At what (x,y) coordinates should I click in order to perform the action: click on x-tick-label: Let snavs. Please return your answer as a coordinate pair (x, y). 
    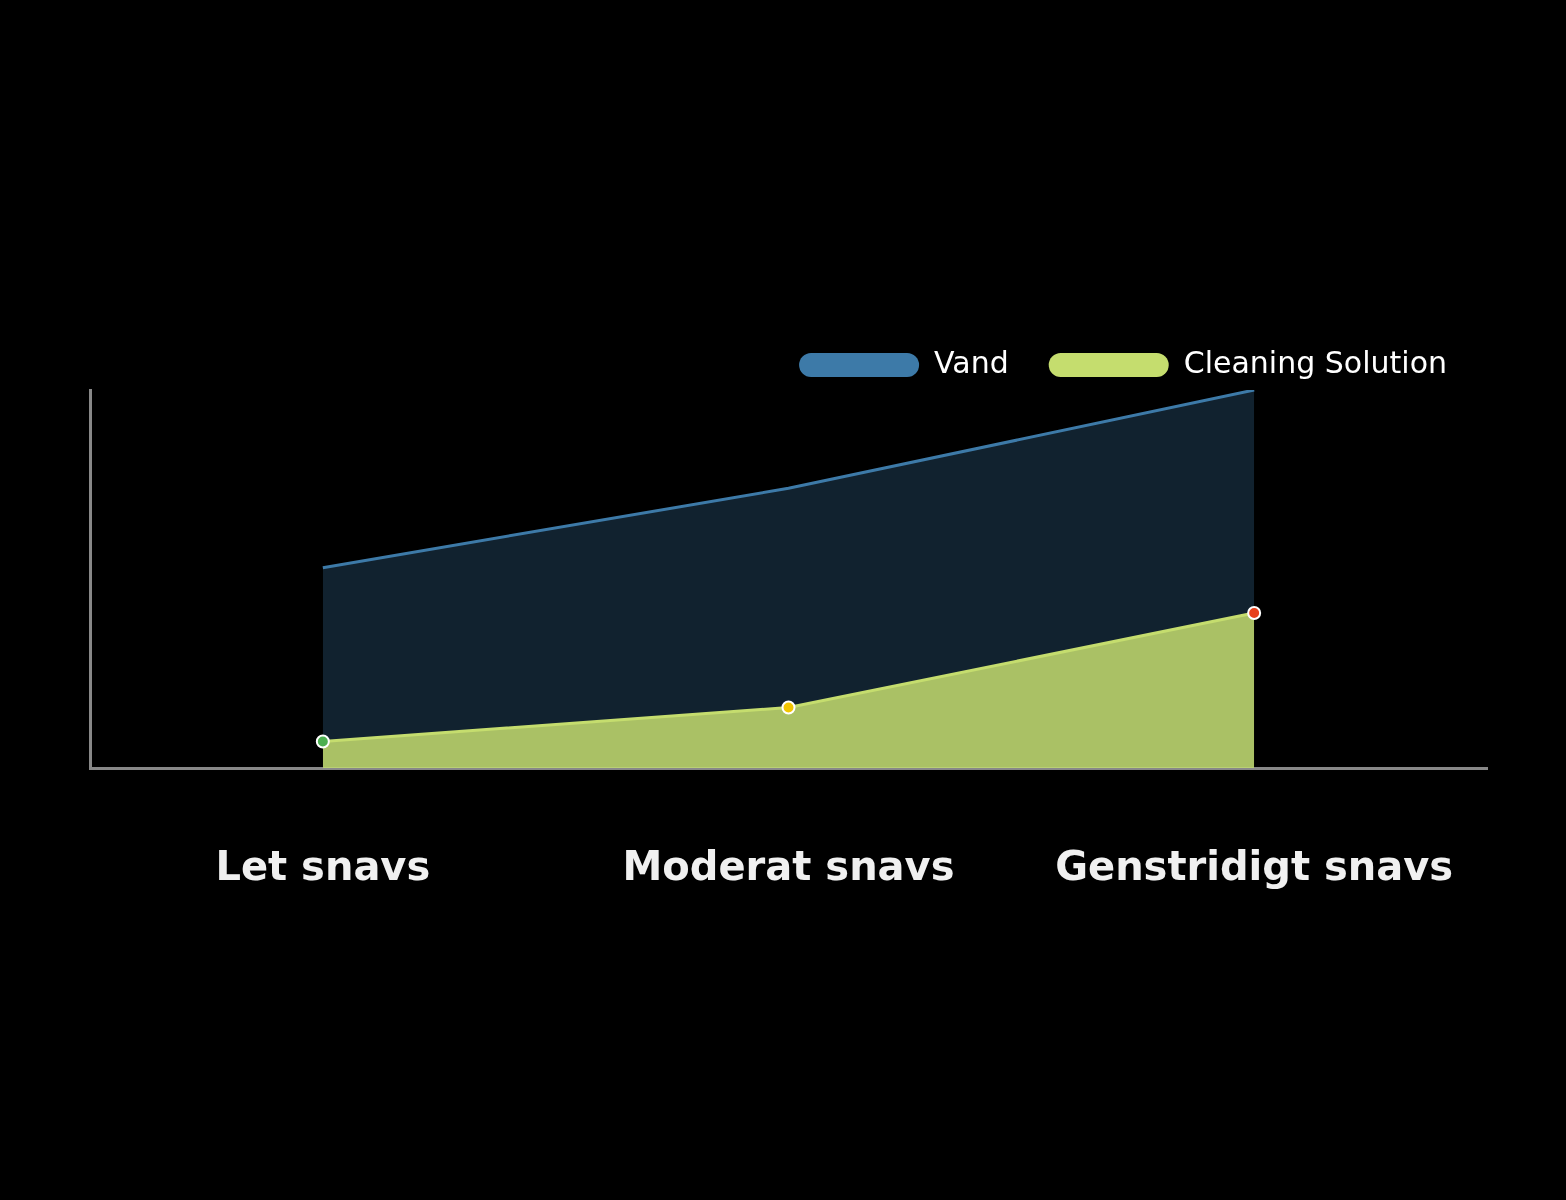
    Looking at the image, I should click on (323, 866).